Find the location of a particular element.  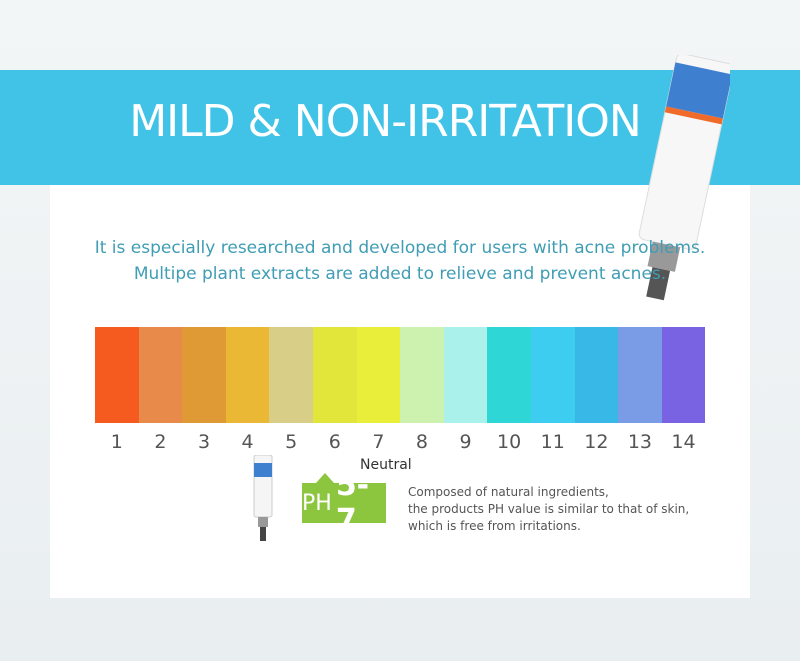

ph-label: 6 is located at coordinates (334, 442).